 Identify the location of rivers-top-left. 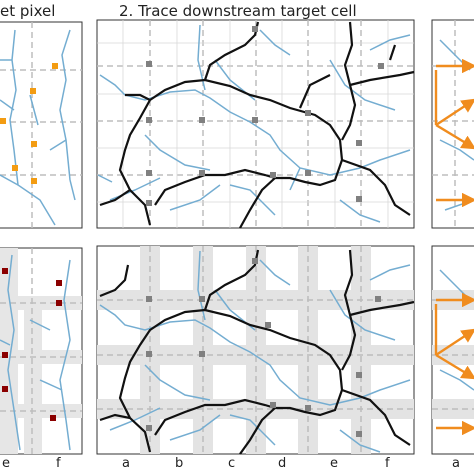
(38, 127).